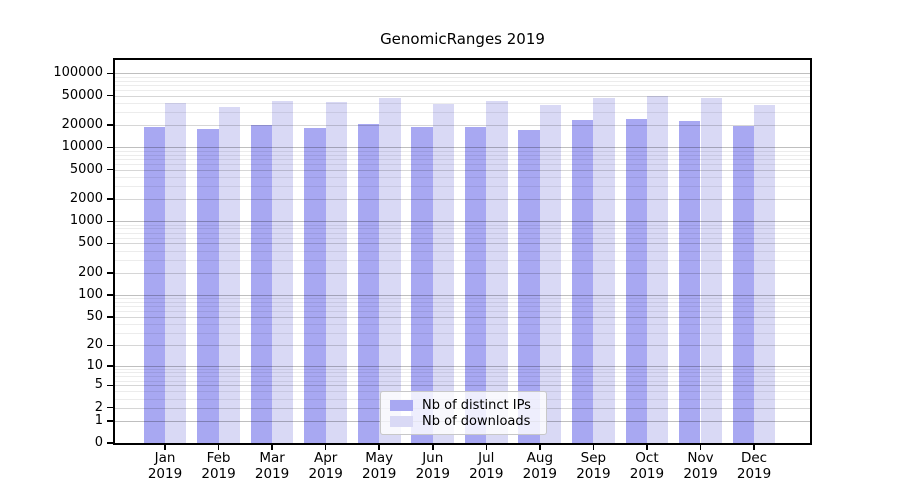 The height and width of the screenshot is (500, 900). What do you see at coordinates (700, 466) in the screenshot?
I see `x-tick-label: Nov 2019` at bounding box center [700, 466].